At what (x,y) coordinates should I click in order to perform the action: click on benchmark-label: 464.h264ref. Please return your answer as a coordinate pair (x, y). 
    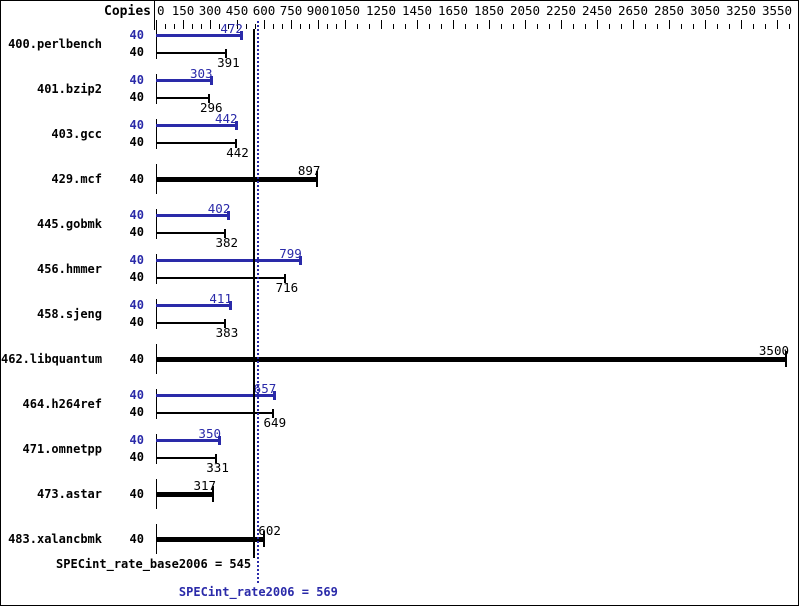
    Looking at the image, I should click on (62, 403).